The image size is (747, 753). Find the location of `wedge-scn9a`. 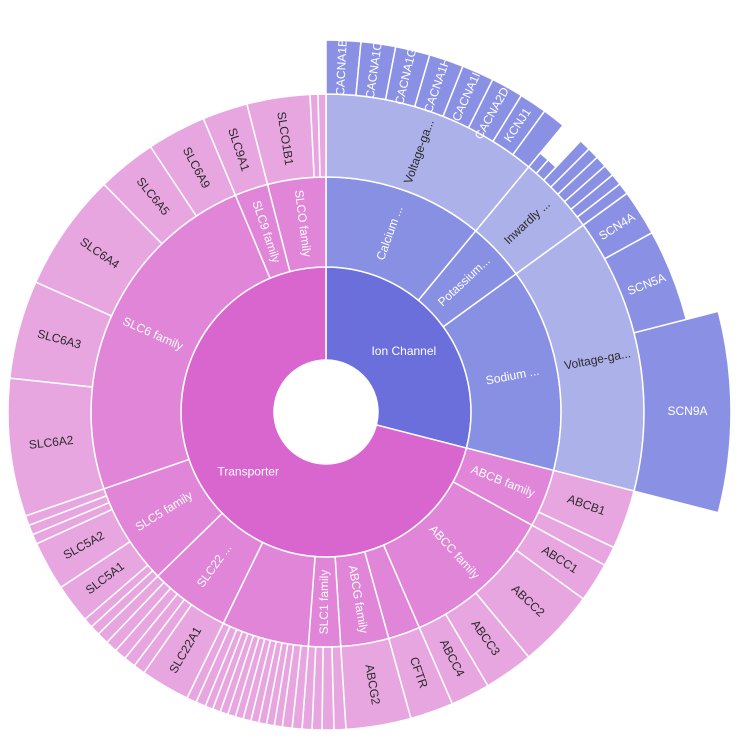

wedge-scn9a is located at coordinates (682, 412).